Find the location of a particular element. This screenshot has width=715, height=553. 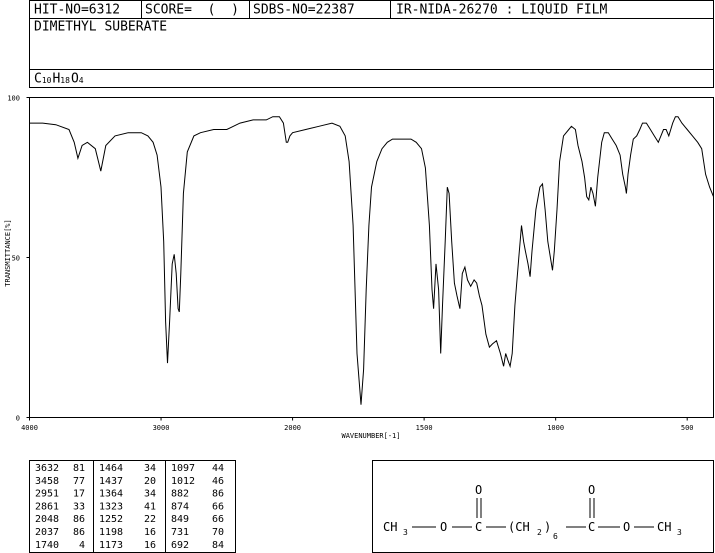

peak-wavenumber: 2951 is located at coordinates (47, 494).